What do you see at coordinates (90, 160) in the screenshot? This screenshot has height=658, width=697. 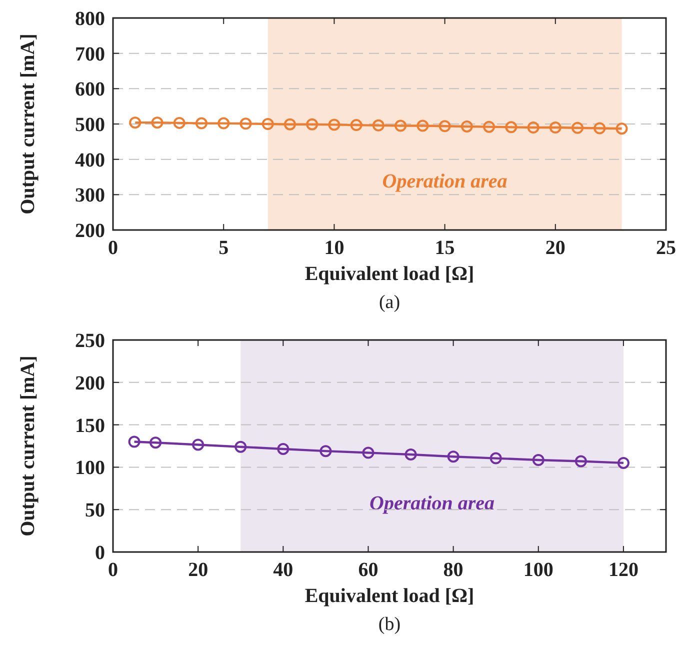 I see `y-tick-label: 400` at bounding box center [90, 160].